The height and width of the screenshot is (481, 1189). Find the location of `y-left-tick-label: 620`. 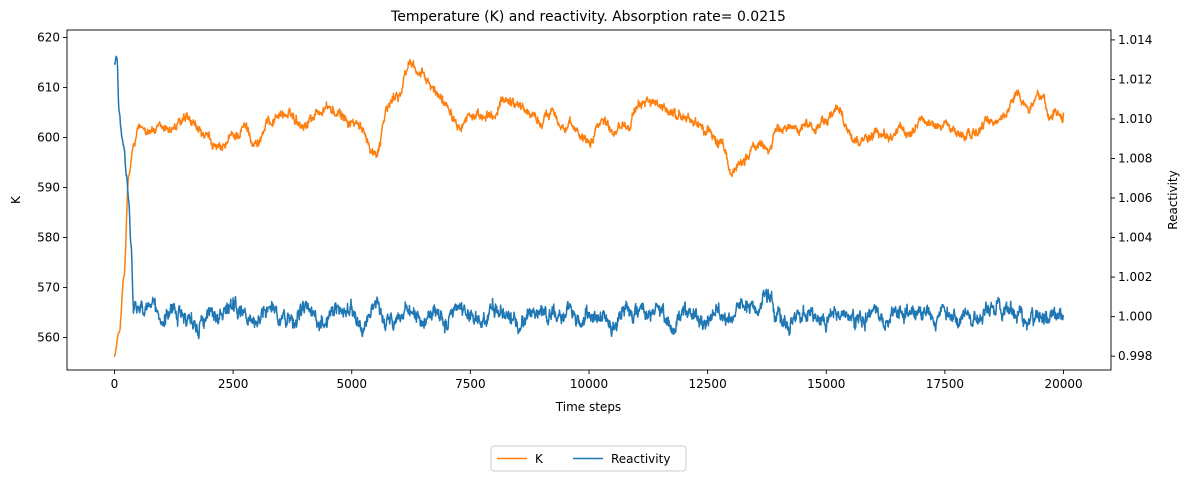

y-left-tick-label: 620 is located at coordinates (48, 38).